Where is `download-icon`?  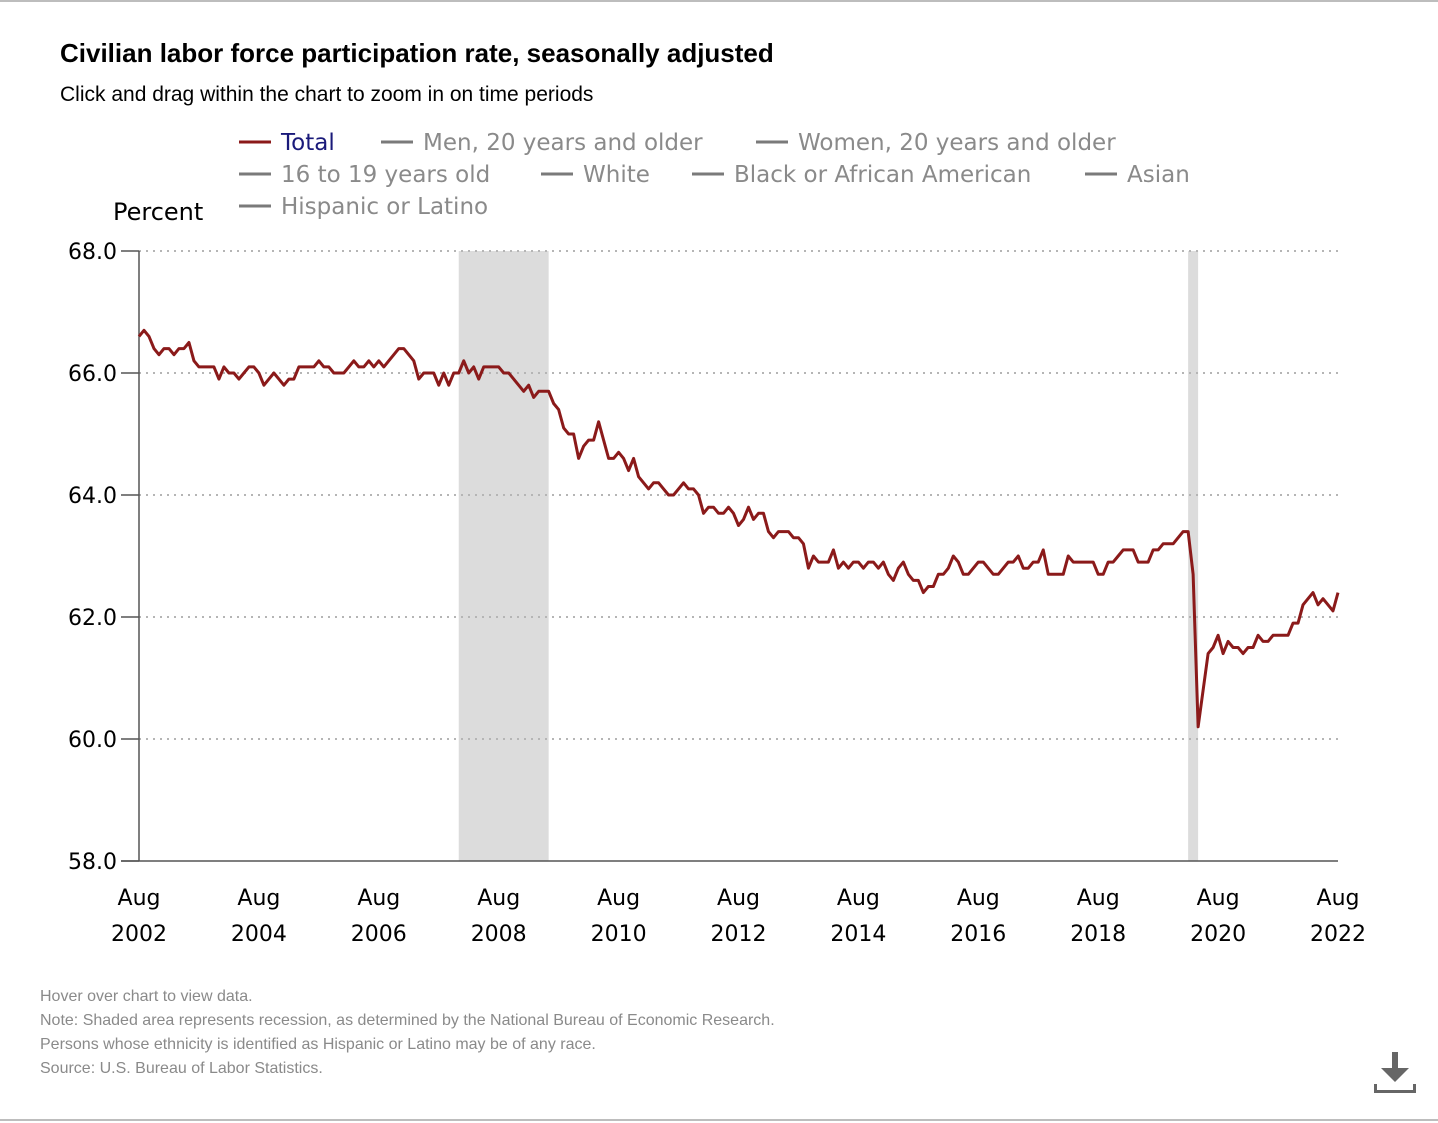
download-icon is located at coordinates (1395, 1072).